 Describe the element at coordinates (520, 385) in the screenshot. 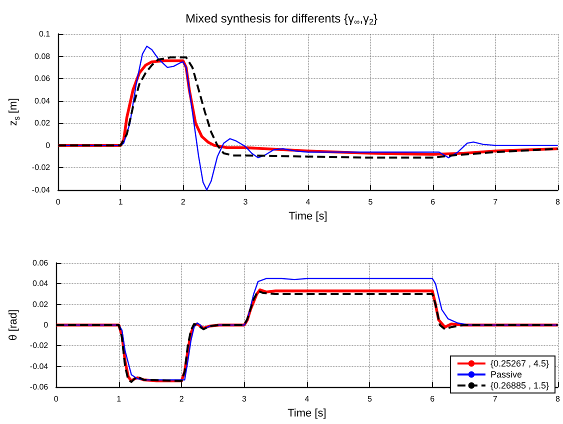

I see `legend-label: {0.26885 , 1.5}` at that location.